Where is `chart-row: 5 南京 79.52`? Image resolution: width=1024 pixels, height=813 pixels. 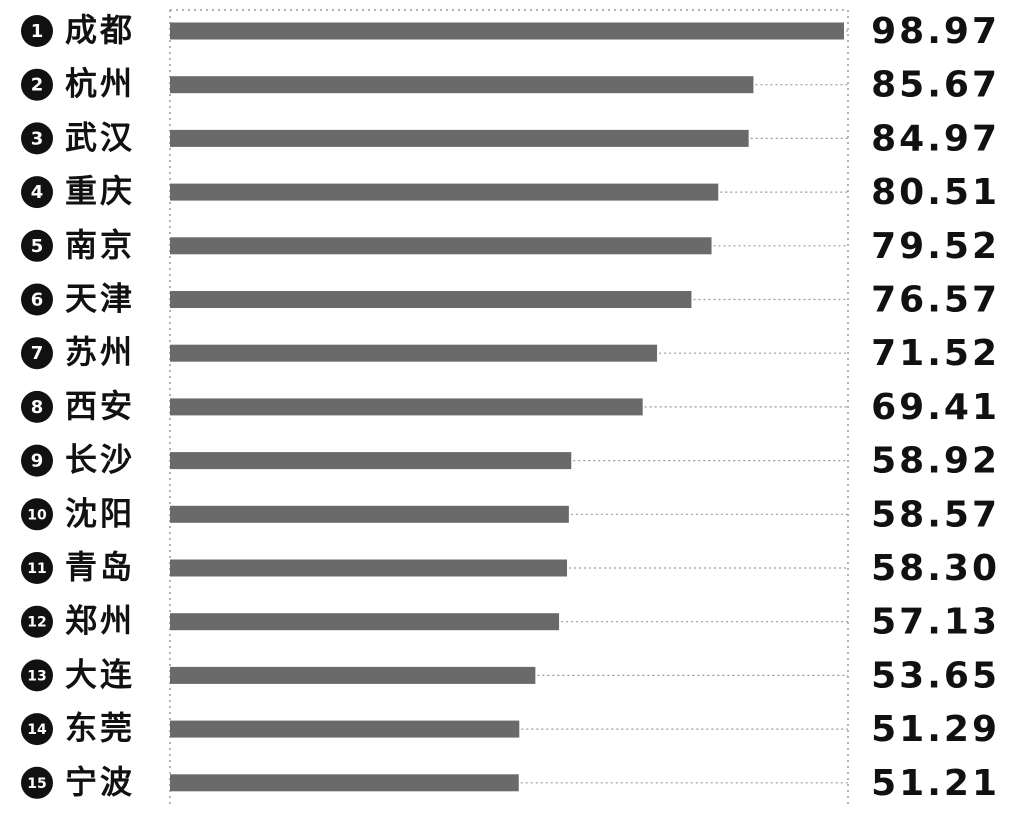 chart-row: 5 南京 79.52 is located at coordinates (510, 246).